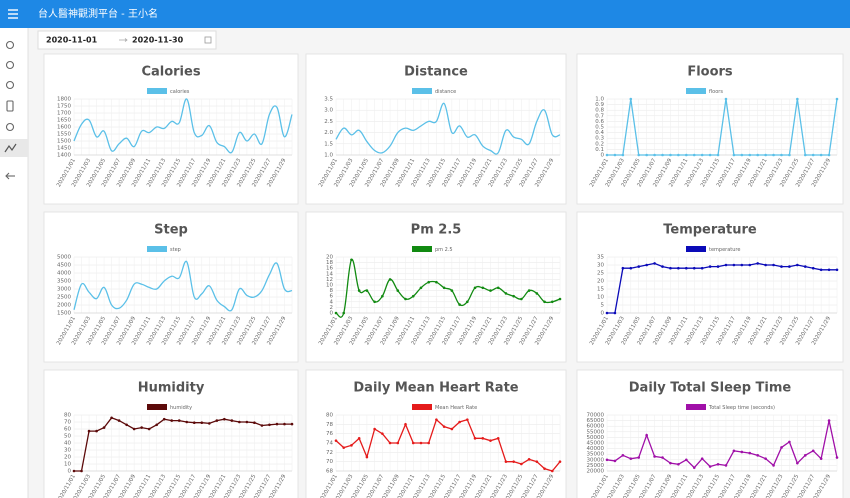 This screenshot has height=498, width=850. I want to click on settings-icon, so click(10, 127).